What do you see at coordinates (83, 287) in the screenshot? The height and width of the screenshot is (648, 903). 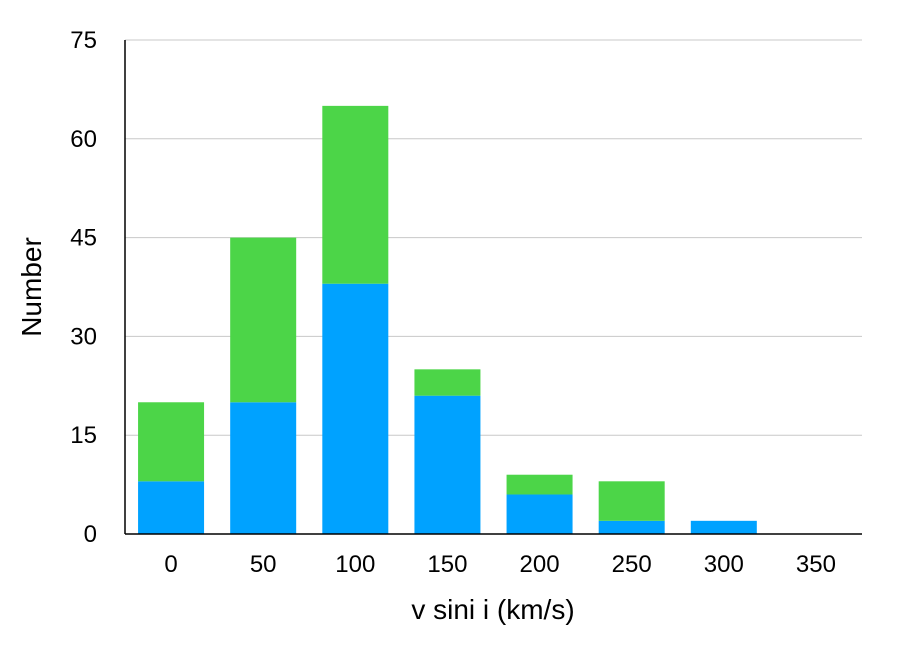 I see `y-tick-labels: 0 15 30 45 60 75` at bounding box center [83, 287].